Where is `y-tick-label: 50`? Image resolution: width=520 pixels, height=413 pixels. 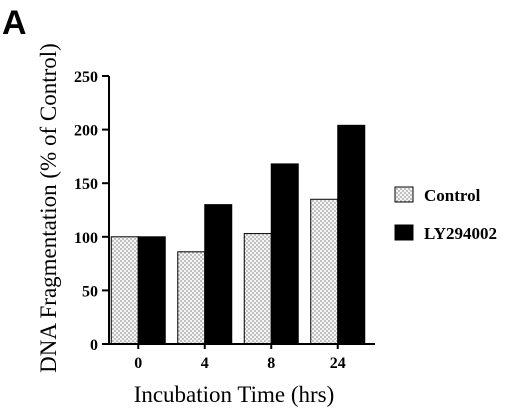 y-tick-label: 50 is located at coordinates (90, 291).